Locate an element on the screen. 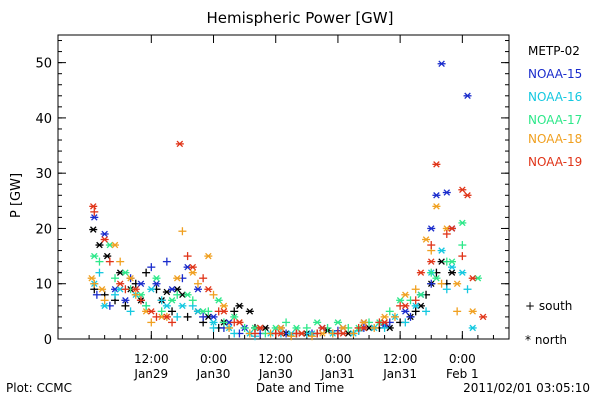 The image size is (600, 400). y-tick-label: 20 is located at coordinates (43, 229).